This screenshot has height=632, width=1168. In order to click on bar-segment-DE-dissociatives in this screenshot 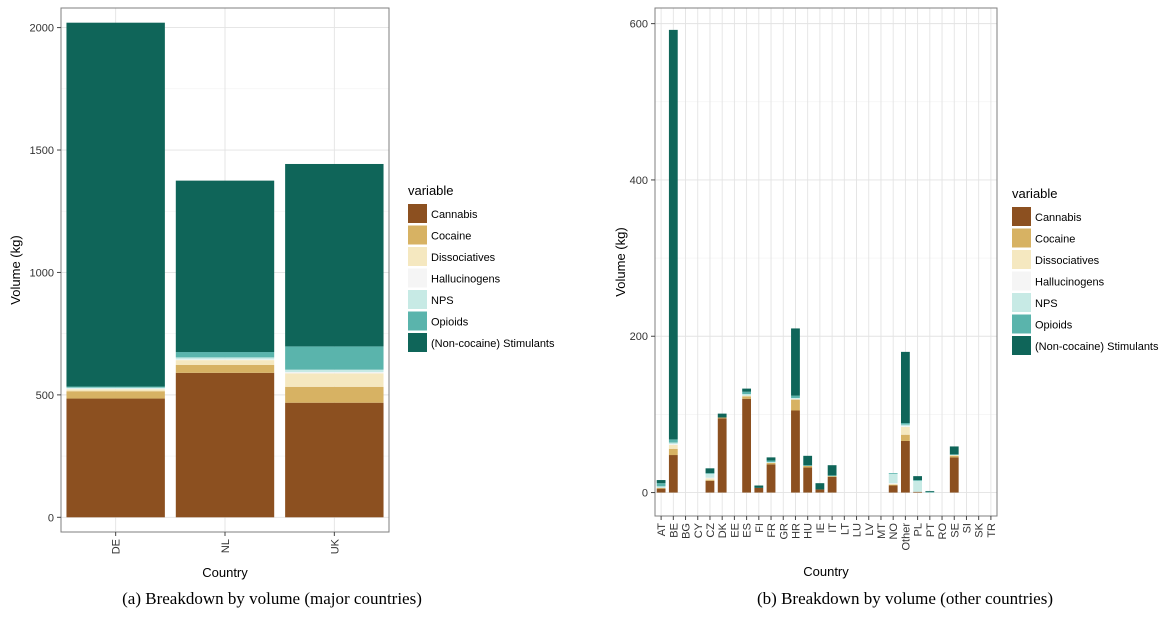, I will do `click(115, 390)`.